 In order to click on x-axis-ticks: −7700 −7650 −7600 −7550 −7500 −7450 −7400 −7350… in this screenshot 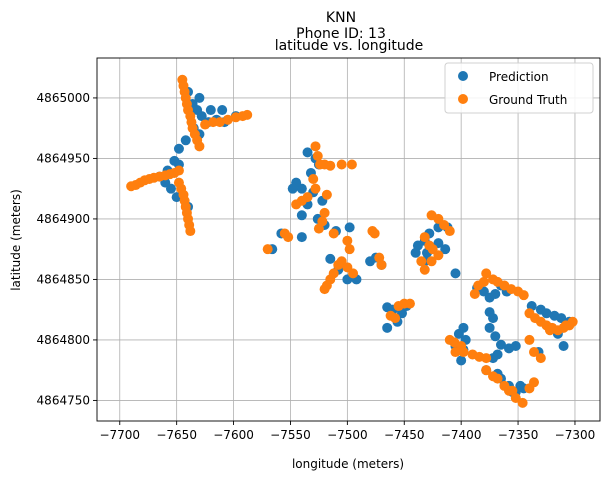, I will do `click(347, 431)`.